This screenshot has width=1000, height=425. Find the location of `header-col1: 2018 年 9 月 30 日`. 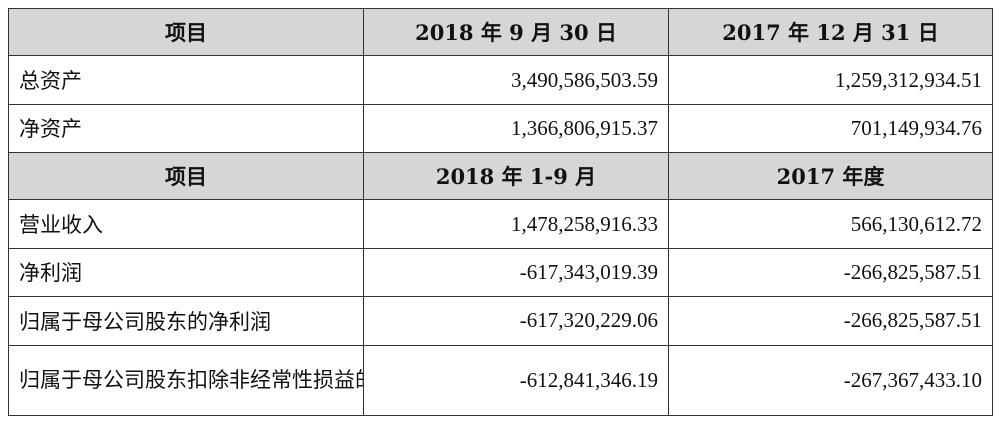

header-col1: 2018 年 9 月 30 日 is located at coordinates (516, 32).